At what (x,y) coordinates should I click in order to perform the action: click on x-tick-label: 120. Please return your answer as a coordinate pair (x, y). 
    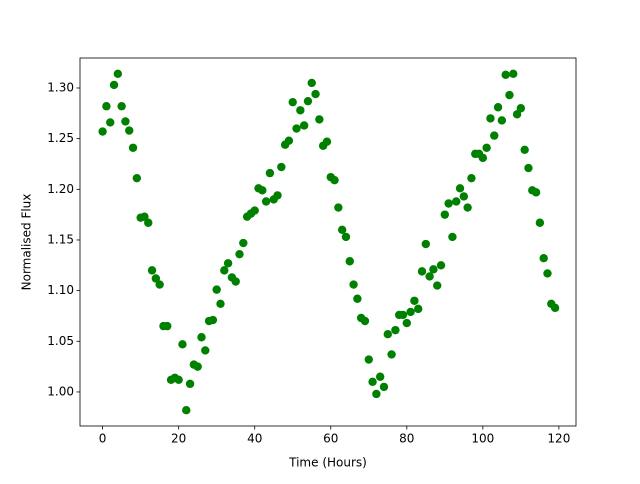
    Looking at the image, I should click on (558, 439).